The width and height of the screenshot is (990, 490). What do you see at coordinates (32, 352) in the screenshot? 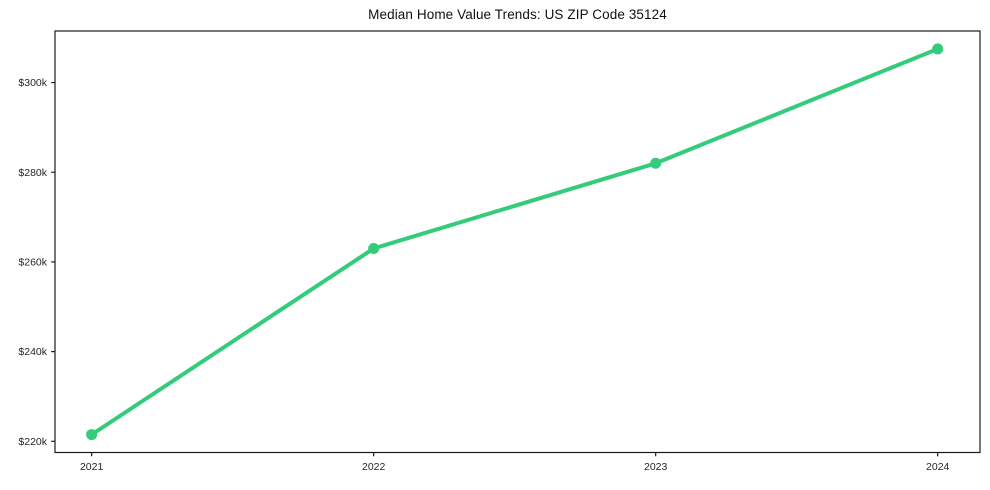
I see `y-tick-label: $240k` at bounding box center [32, 352].